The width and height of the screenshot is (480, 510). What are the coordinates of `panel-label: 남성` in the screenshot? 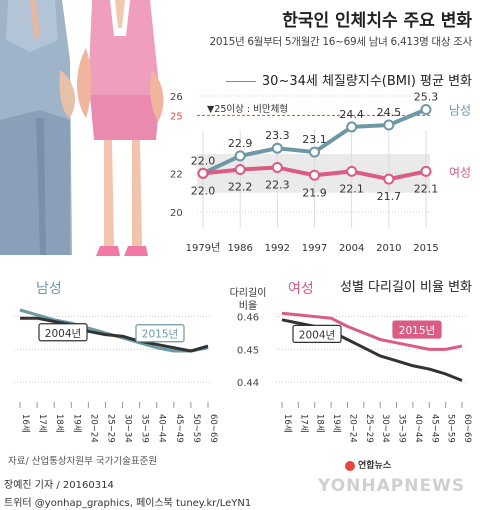 It's located at (49, 289).